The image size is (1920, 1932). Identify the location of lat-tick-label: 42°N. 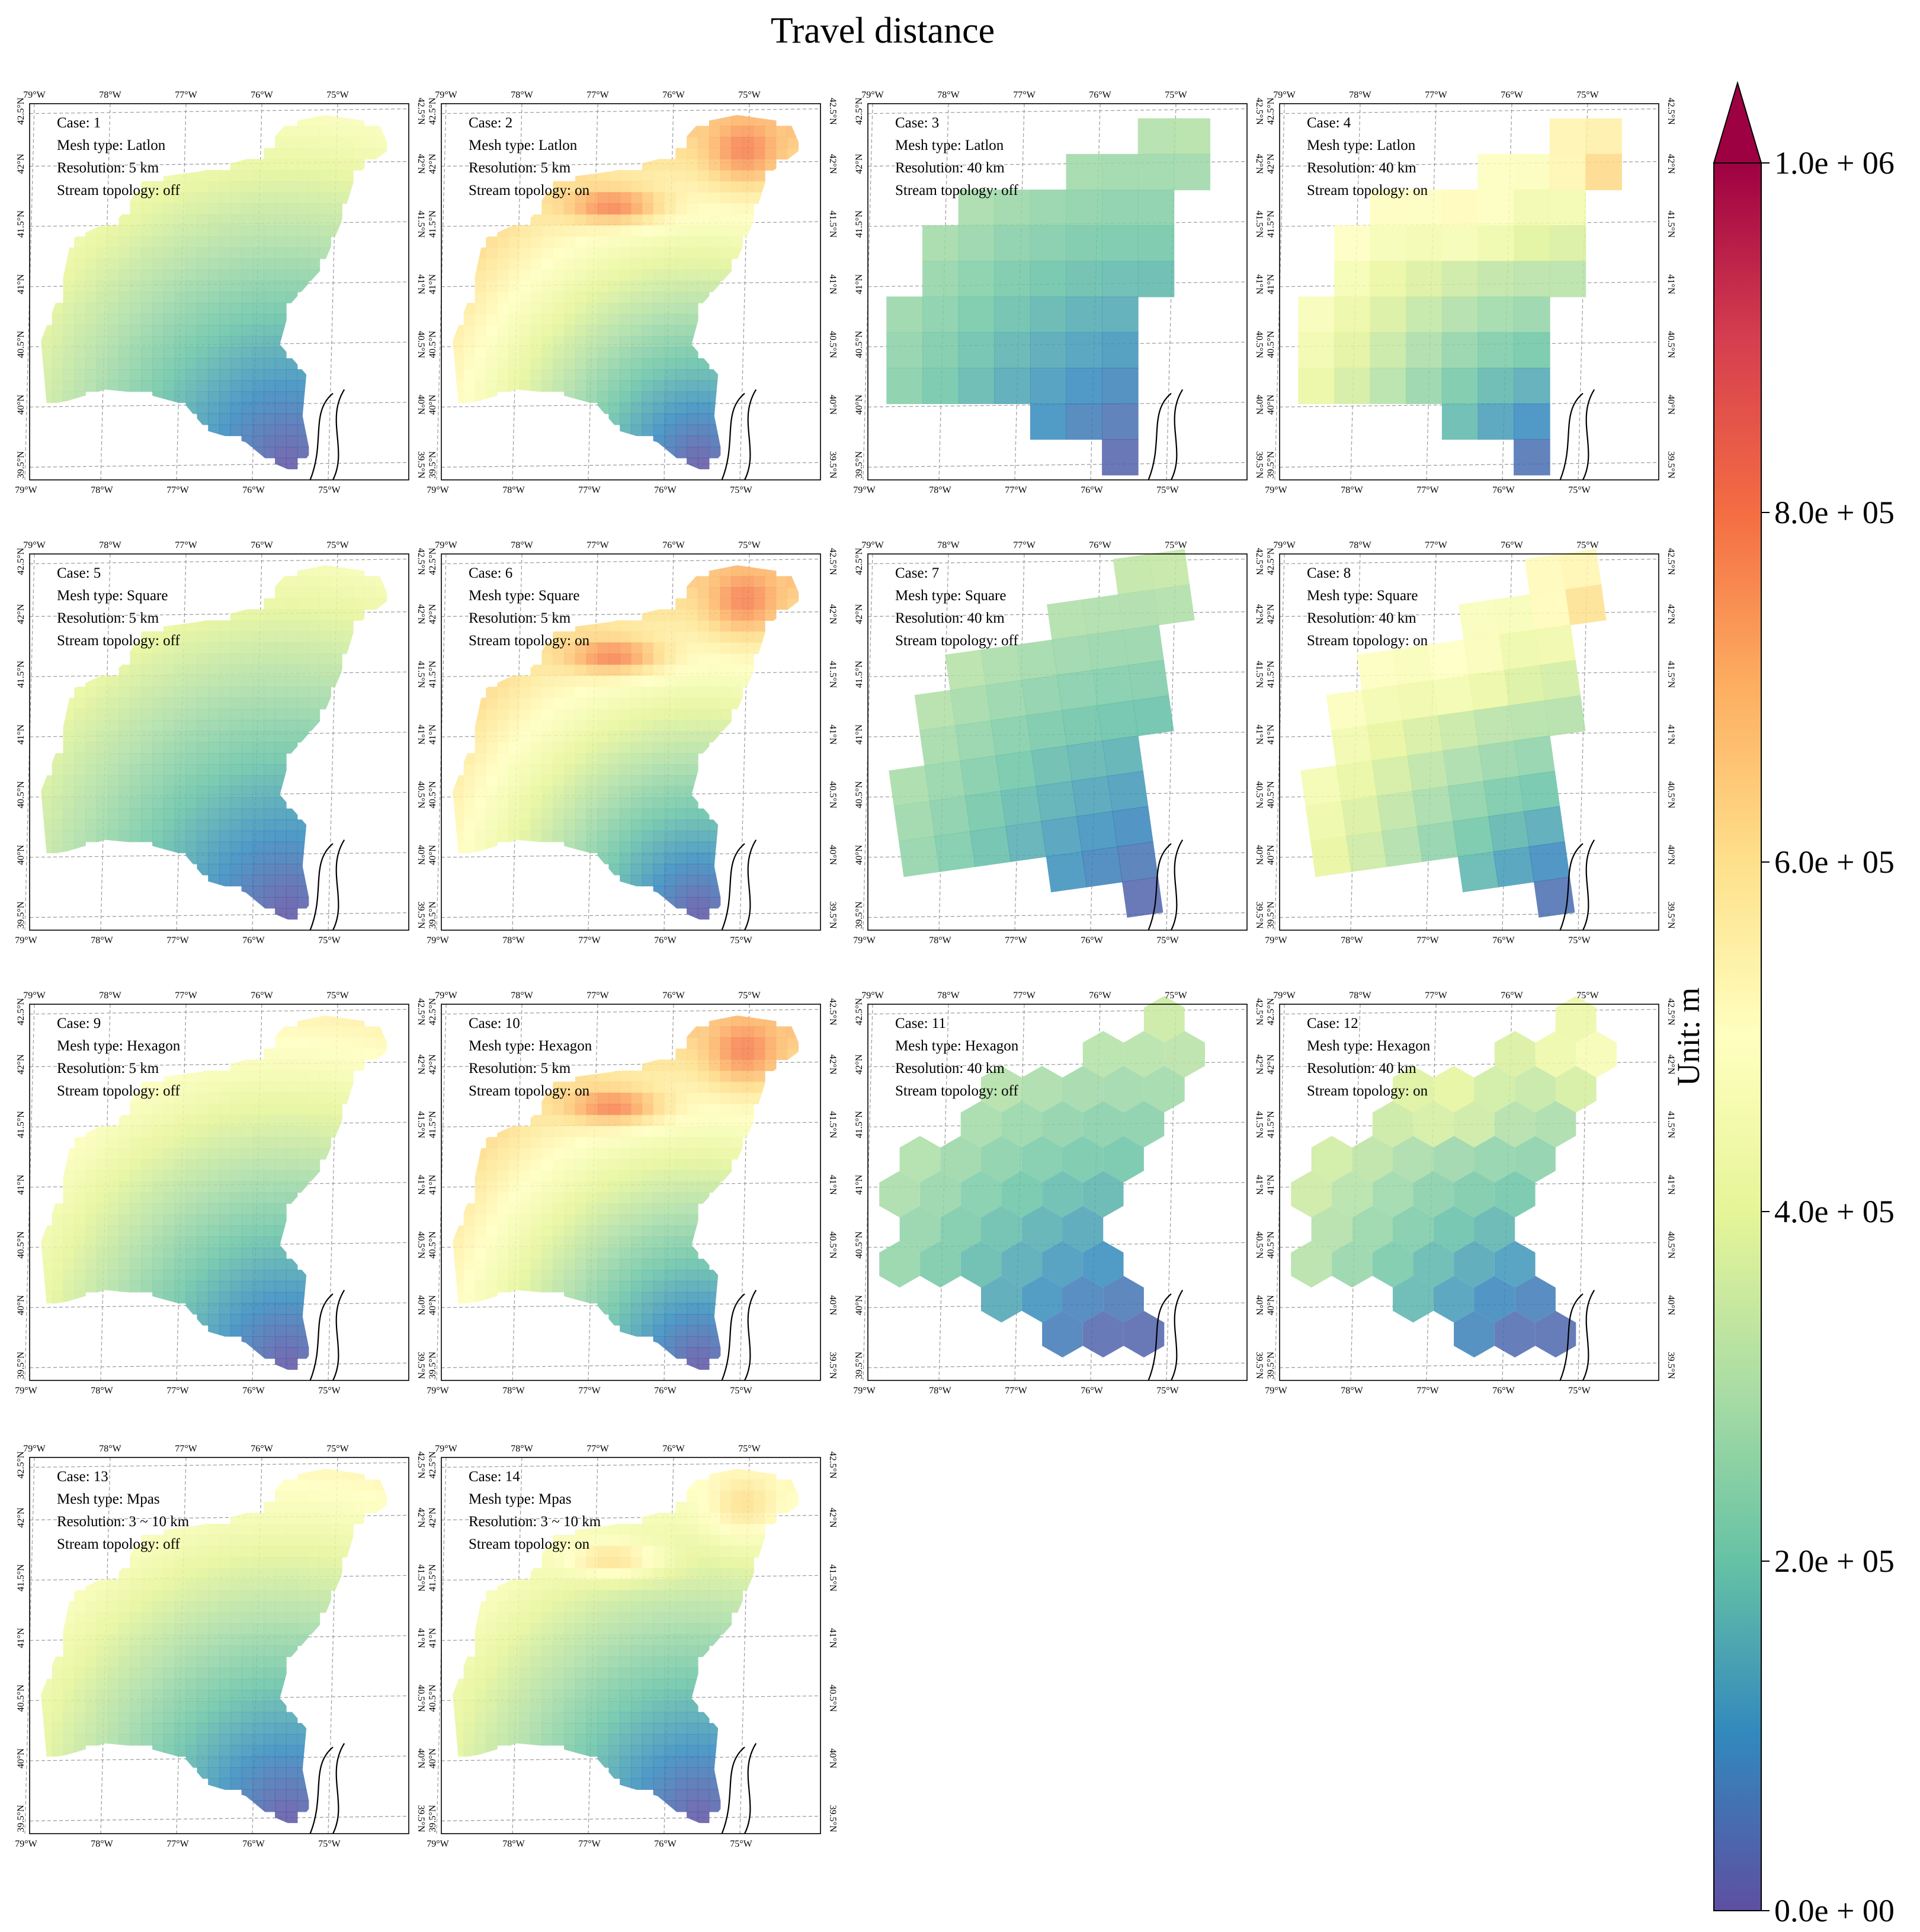
(21, 163).